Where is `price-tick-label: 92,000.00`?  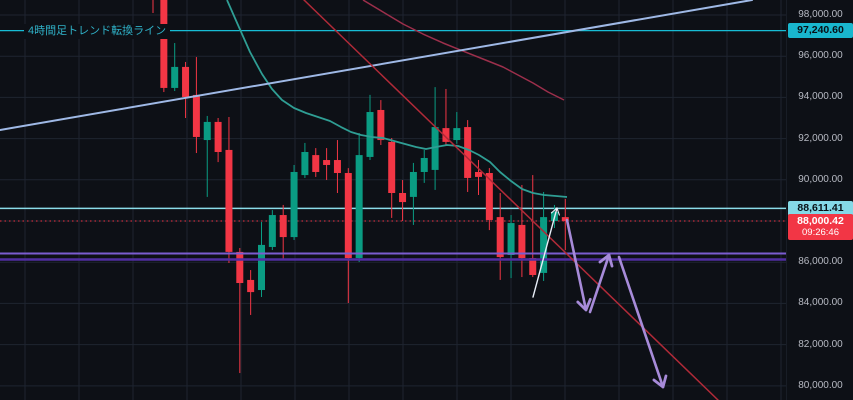 price-tick-label: 92,000.00 is located at coordinates (820, 138).